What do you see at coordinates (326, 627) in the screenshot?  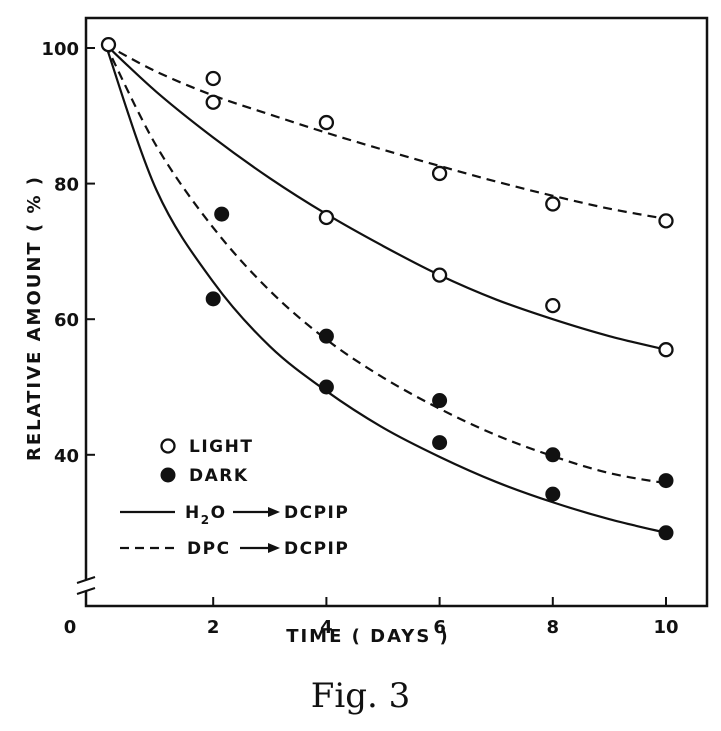 I see `x-tick-label: 4` at bounding box center [326, 627].